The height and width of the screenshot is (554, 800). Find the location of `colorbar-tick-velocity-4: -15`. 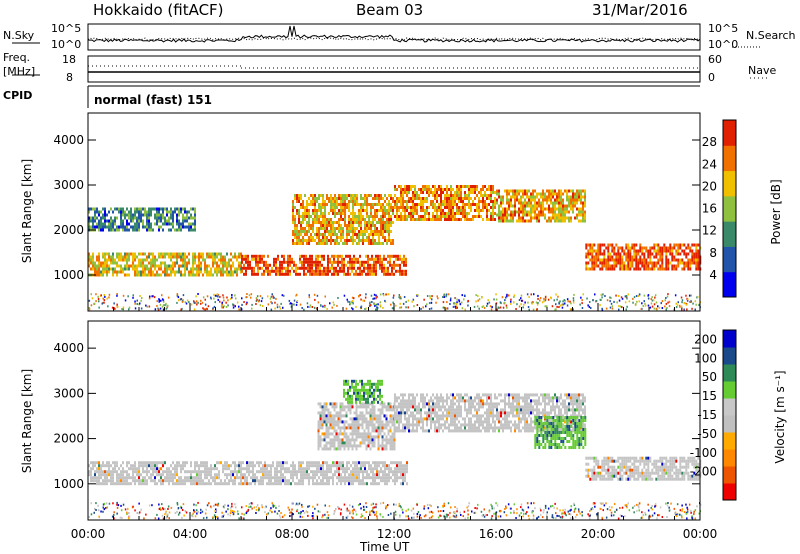

colorbar-tick-velocity-4: -15 is located at coordinates (707, 415).